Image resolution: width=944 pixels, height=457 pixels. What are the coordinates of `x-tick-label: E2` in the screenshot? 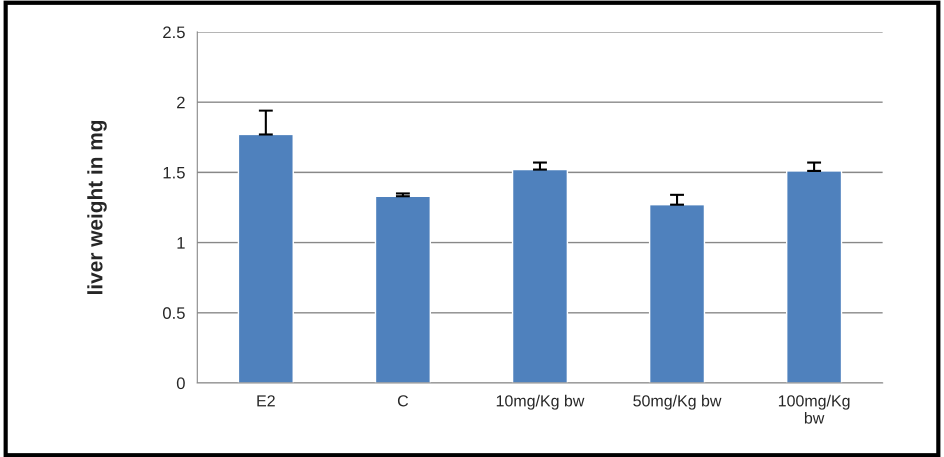 It's located at (266, 400).